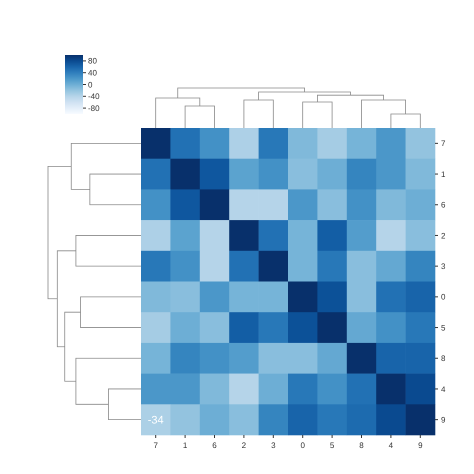  What do you see at coordinates (443, 327) in the screenshot?
I see `y-tick-label: 5` at bounding box center [443, 327].